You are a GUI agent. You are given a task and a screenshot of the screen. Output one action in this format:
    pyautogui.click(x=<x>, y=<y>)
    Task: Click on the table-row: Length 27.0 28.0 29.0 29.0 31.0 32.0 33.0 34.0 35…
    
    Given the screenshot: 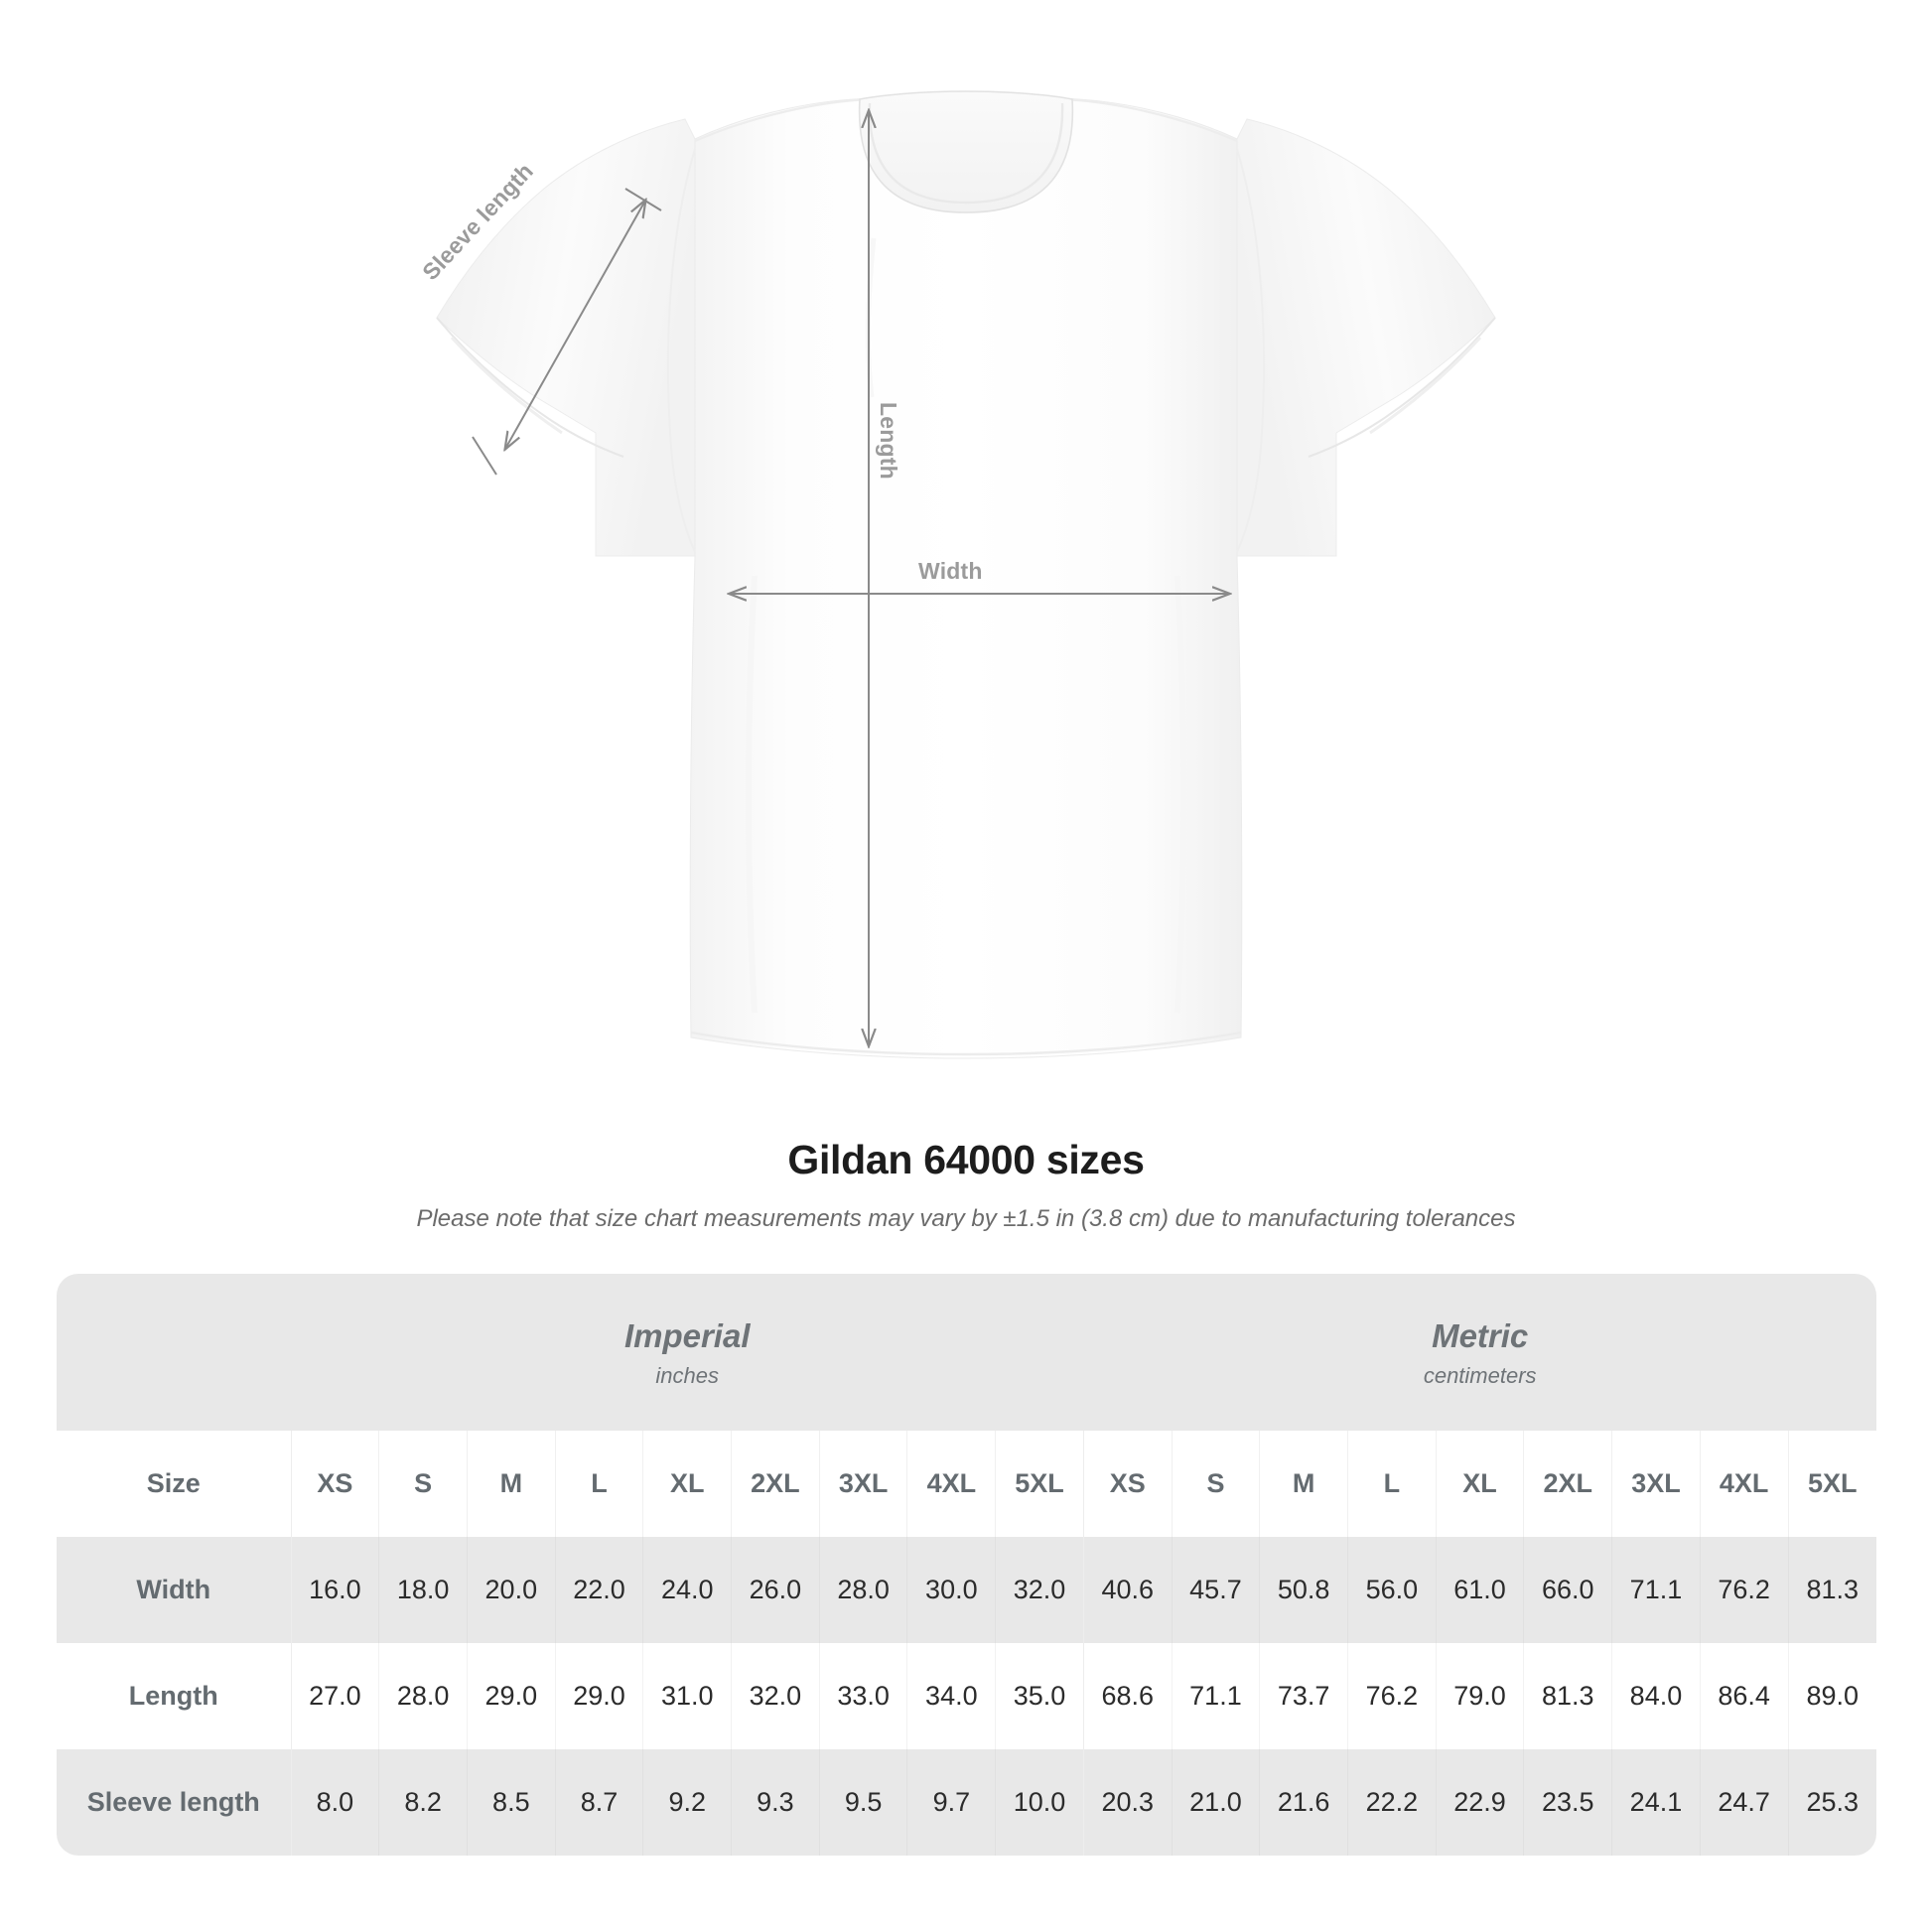 What is the action you would take?
    pyautogui.click(x=967, y=1696)
    